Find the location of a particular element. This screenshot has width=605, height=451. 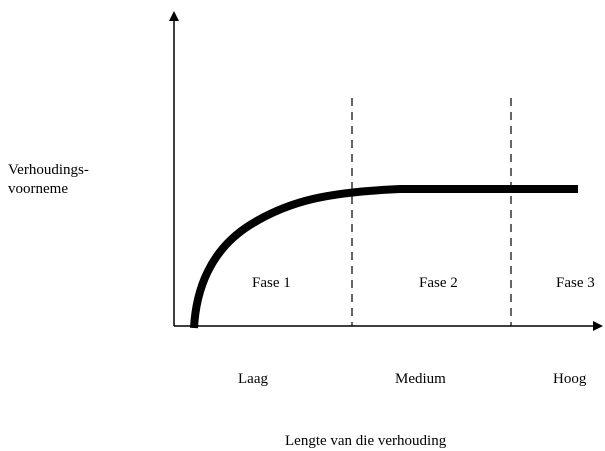

y-axis-label: Verhoudings- is located at coordinates (48, 170).